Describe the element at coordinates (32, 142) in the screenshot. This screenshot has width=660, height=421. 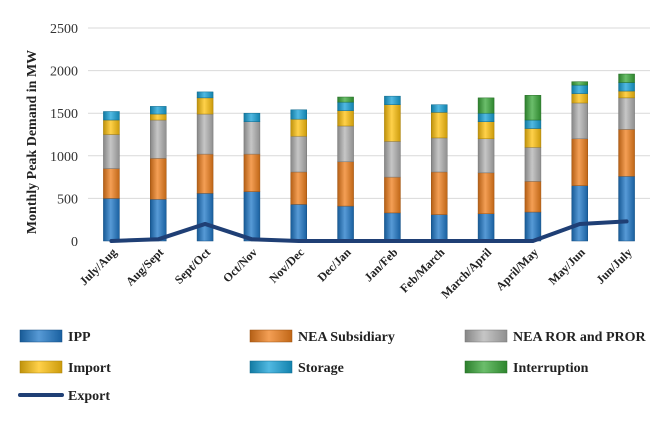
I see `y-axis-label: Monthly Peak Demand in MW` at that location.